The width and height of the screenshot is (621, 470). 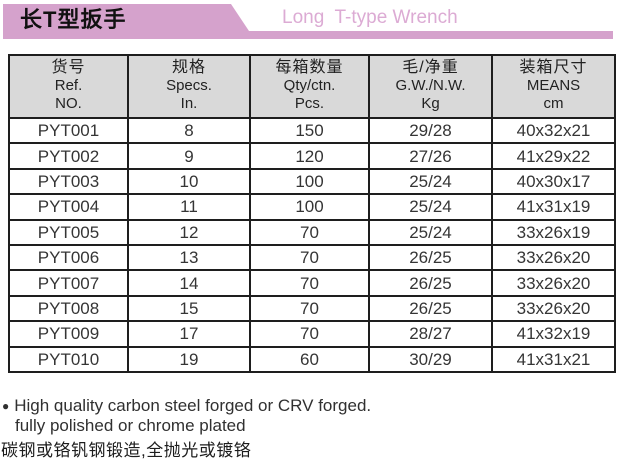 What do you see at coordinates (189, 181) in the screenshot?
I see `table-cell: 10` at bounding box center [189, 181].